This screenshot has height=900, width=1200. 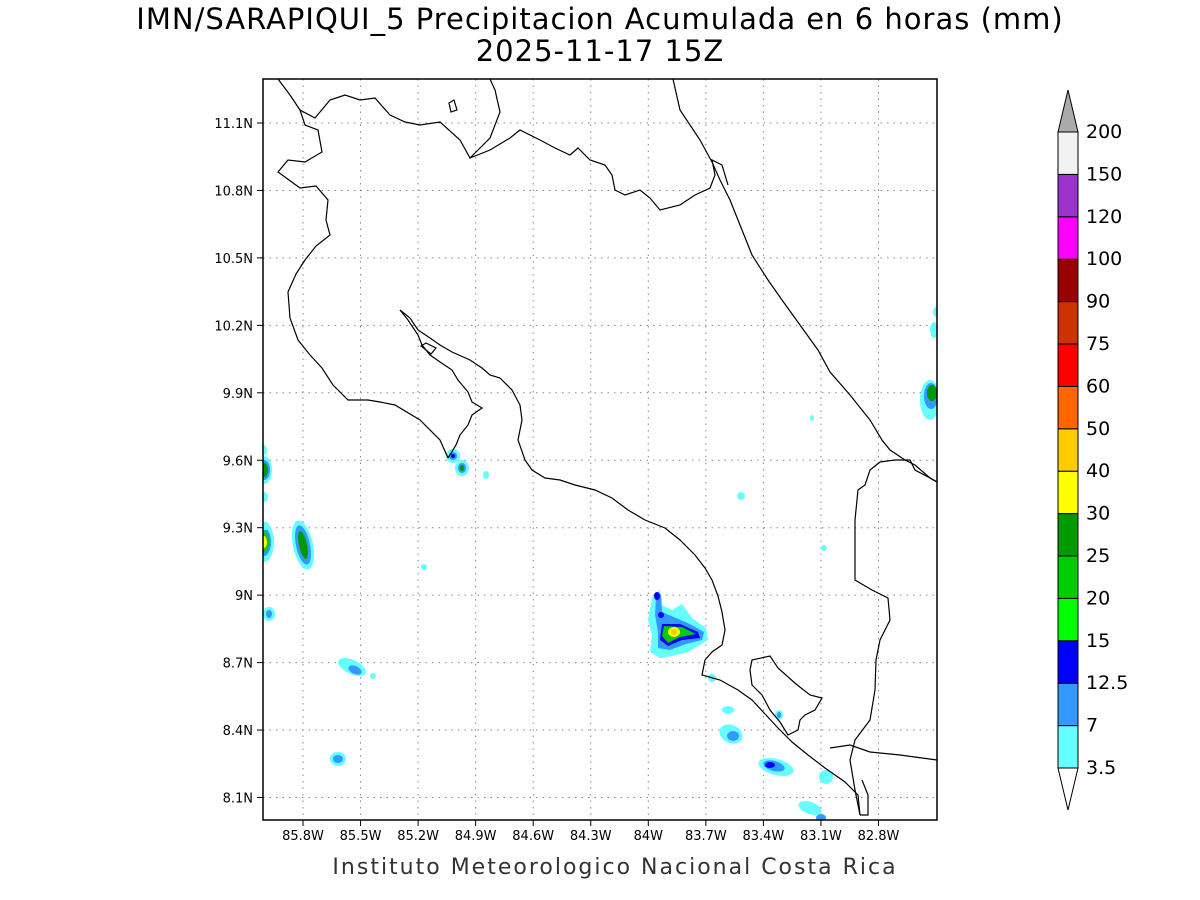 What do you see at coordinates (453, 106) in the screenshot?
I see `island-small` at bounding box center [453, 106].